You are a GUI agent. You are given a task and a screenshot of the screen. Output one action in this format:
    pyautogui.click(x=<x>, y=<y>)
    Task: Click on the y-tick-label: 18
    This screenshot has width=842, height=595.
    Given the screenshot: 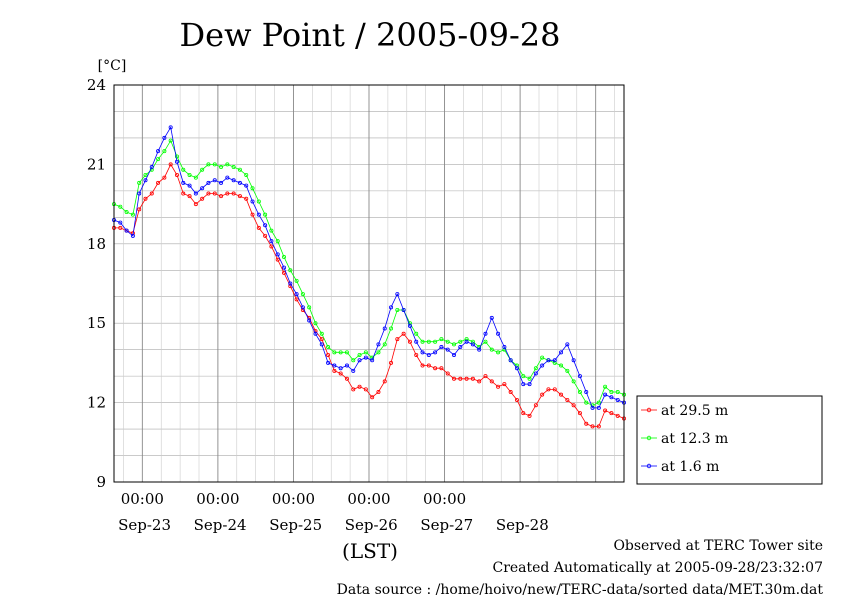 What is the action you would take?
    pyautogui.click(x=96, y=244)
    